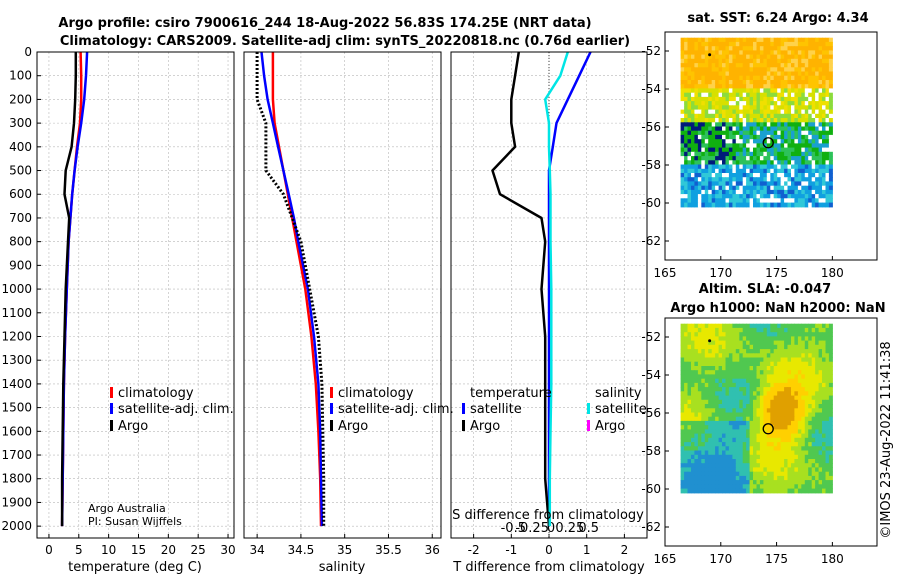 The image size is (900, 580). I want to click on sla-map: 165 170 175 180-52-54-56-58-60-62, so click(759, 441).